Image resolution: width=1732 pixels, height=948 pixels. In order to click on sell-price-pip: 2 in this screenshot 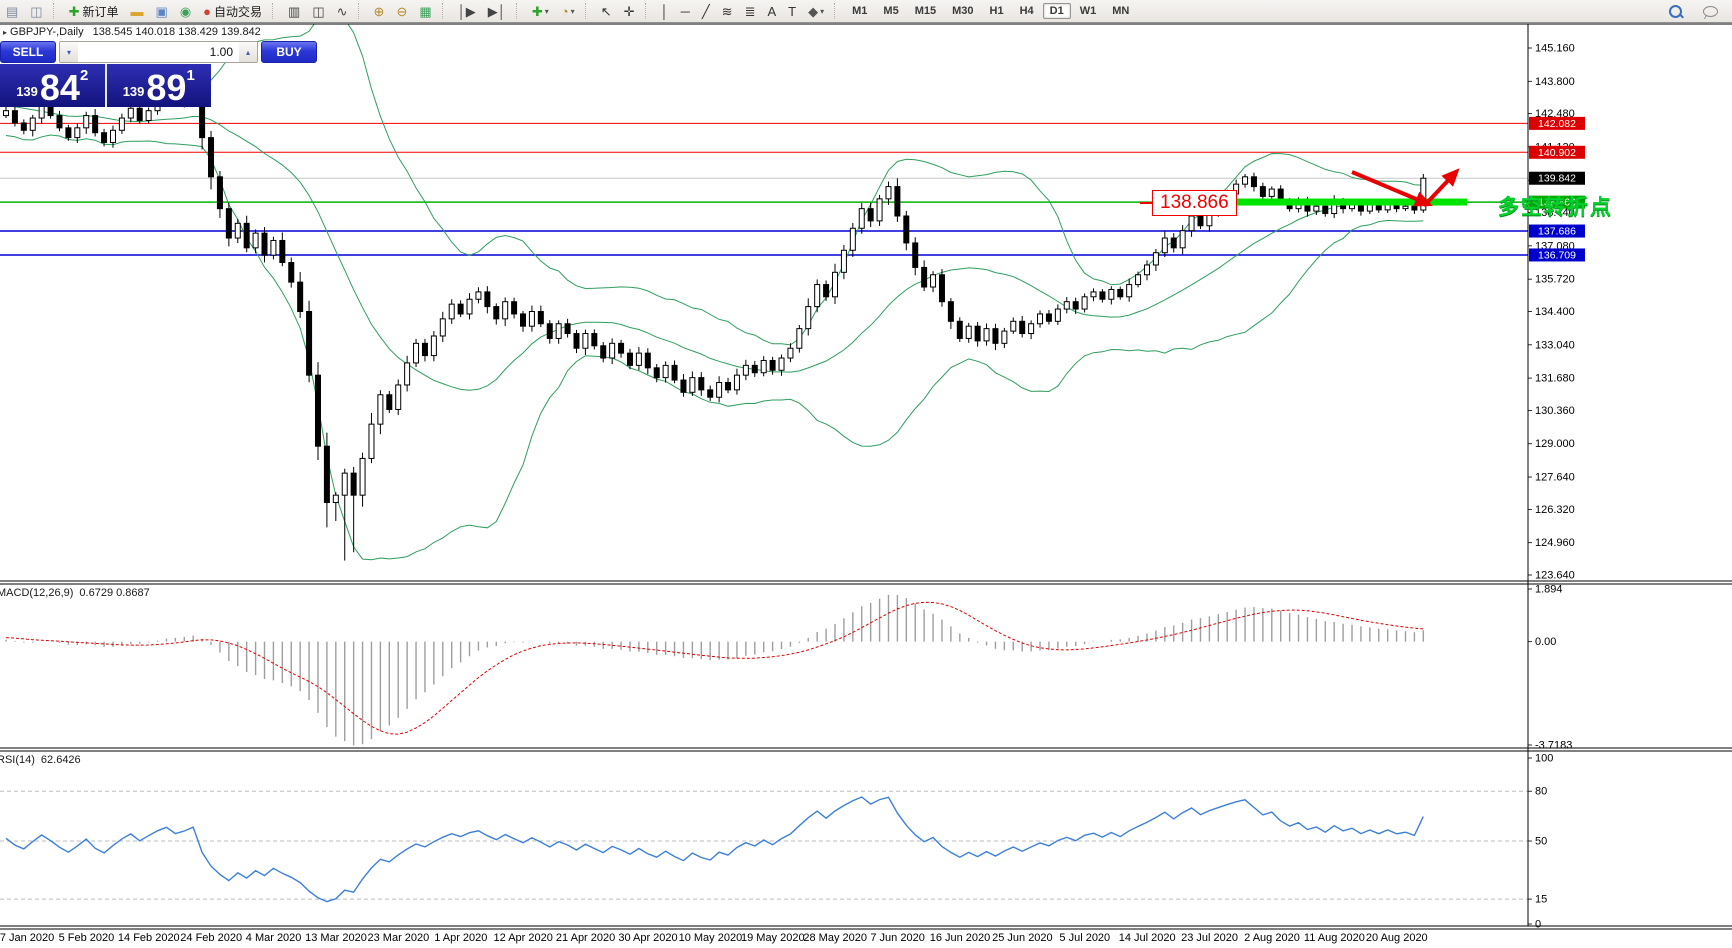, I will do `click(84, 75)`.